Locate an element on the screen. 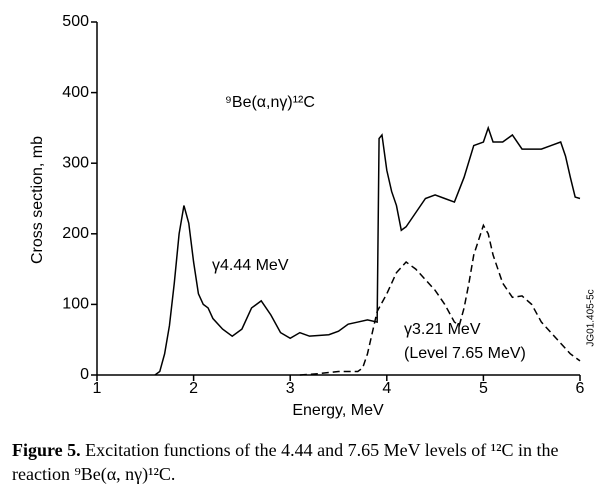 The image size is (610, 500). x-tick-label: 4 is located at coordinates (386, 388).